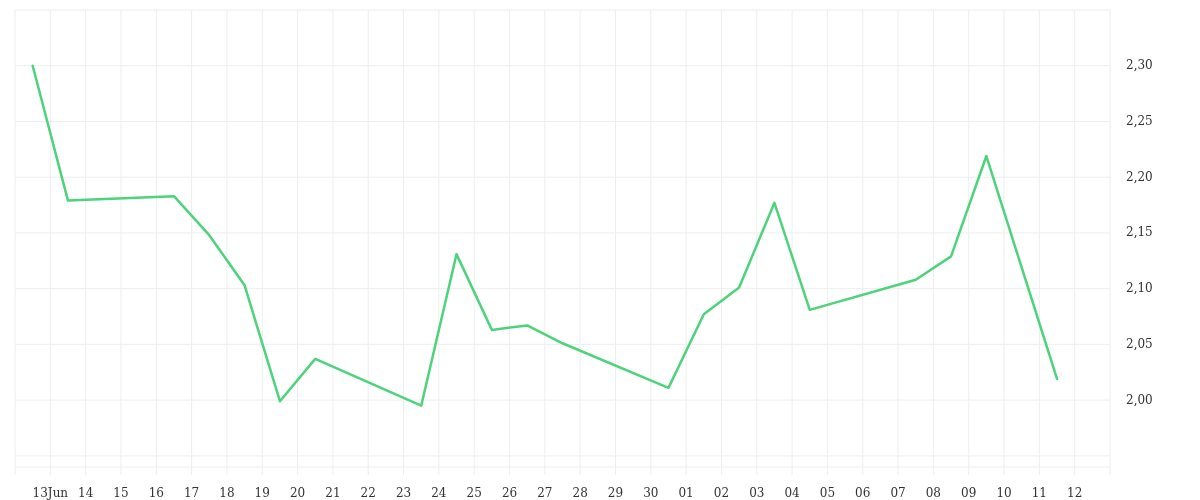 This screenshot has height=500, width=1200. I want to click on x-tick-label: 30, so click(651, 493).